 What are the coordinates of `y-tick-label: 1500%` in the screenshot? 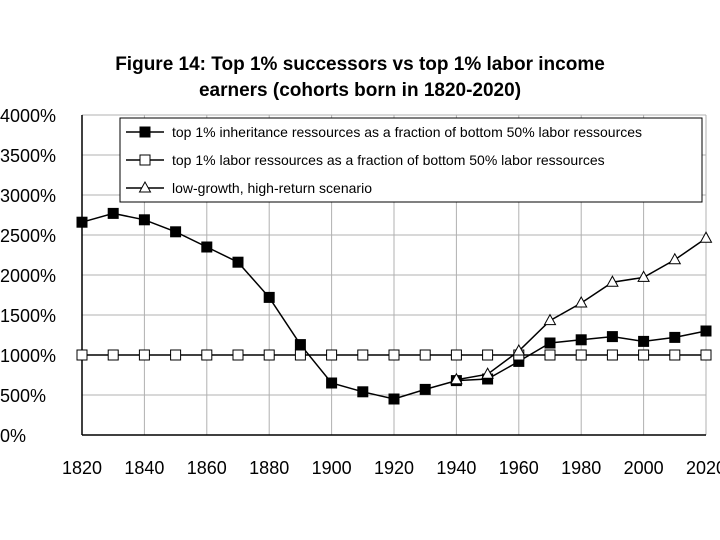 It's located at (28, 316).